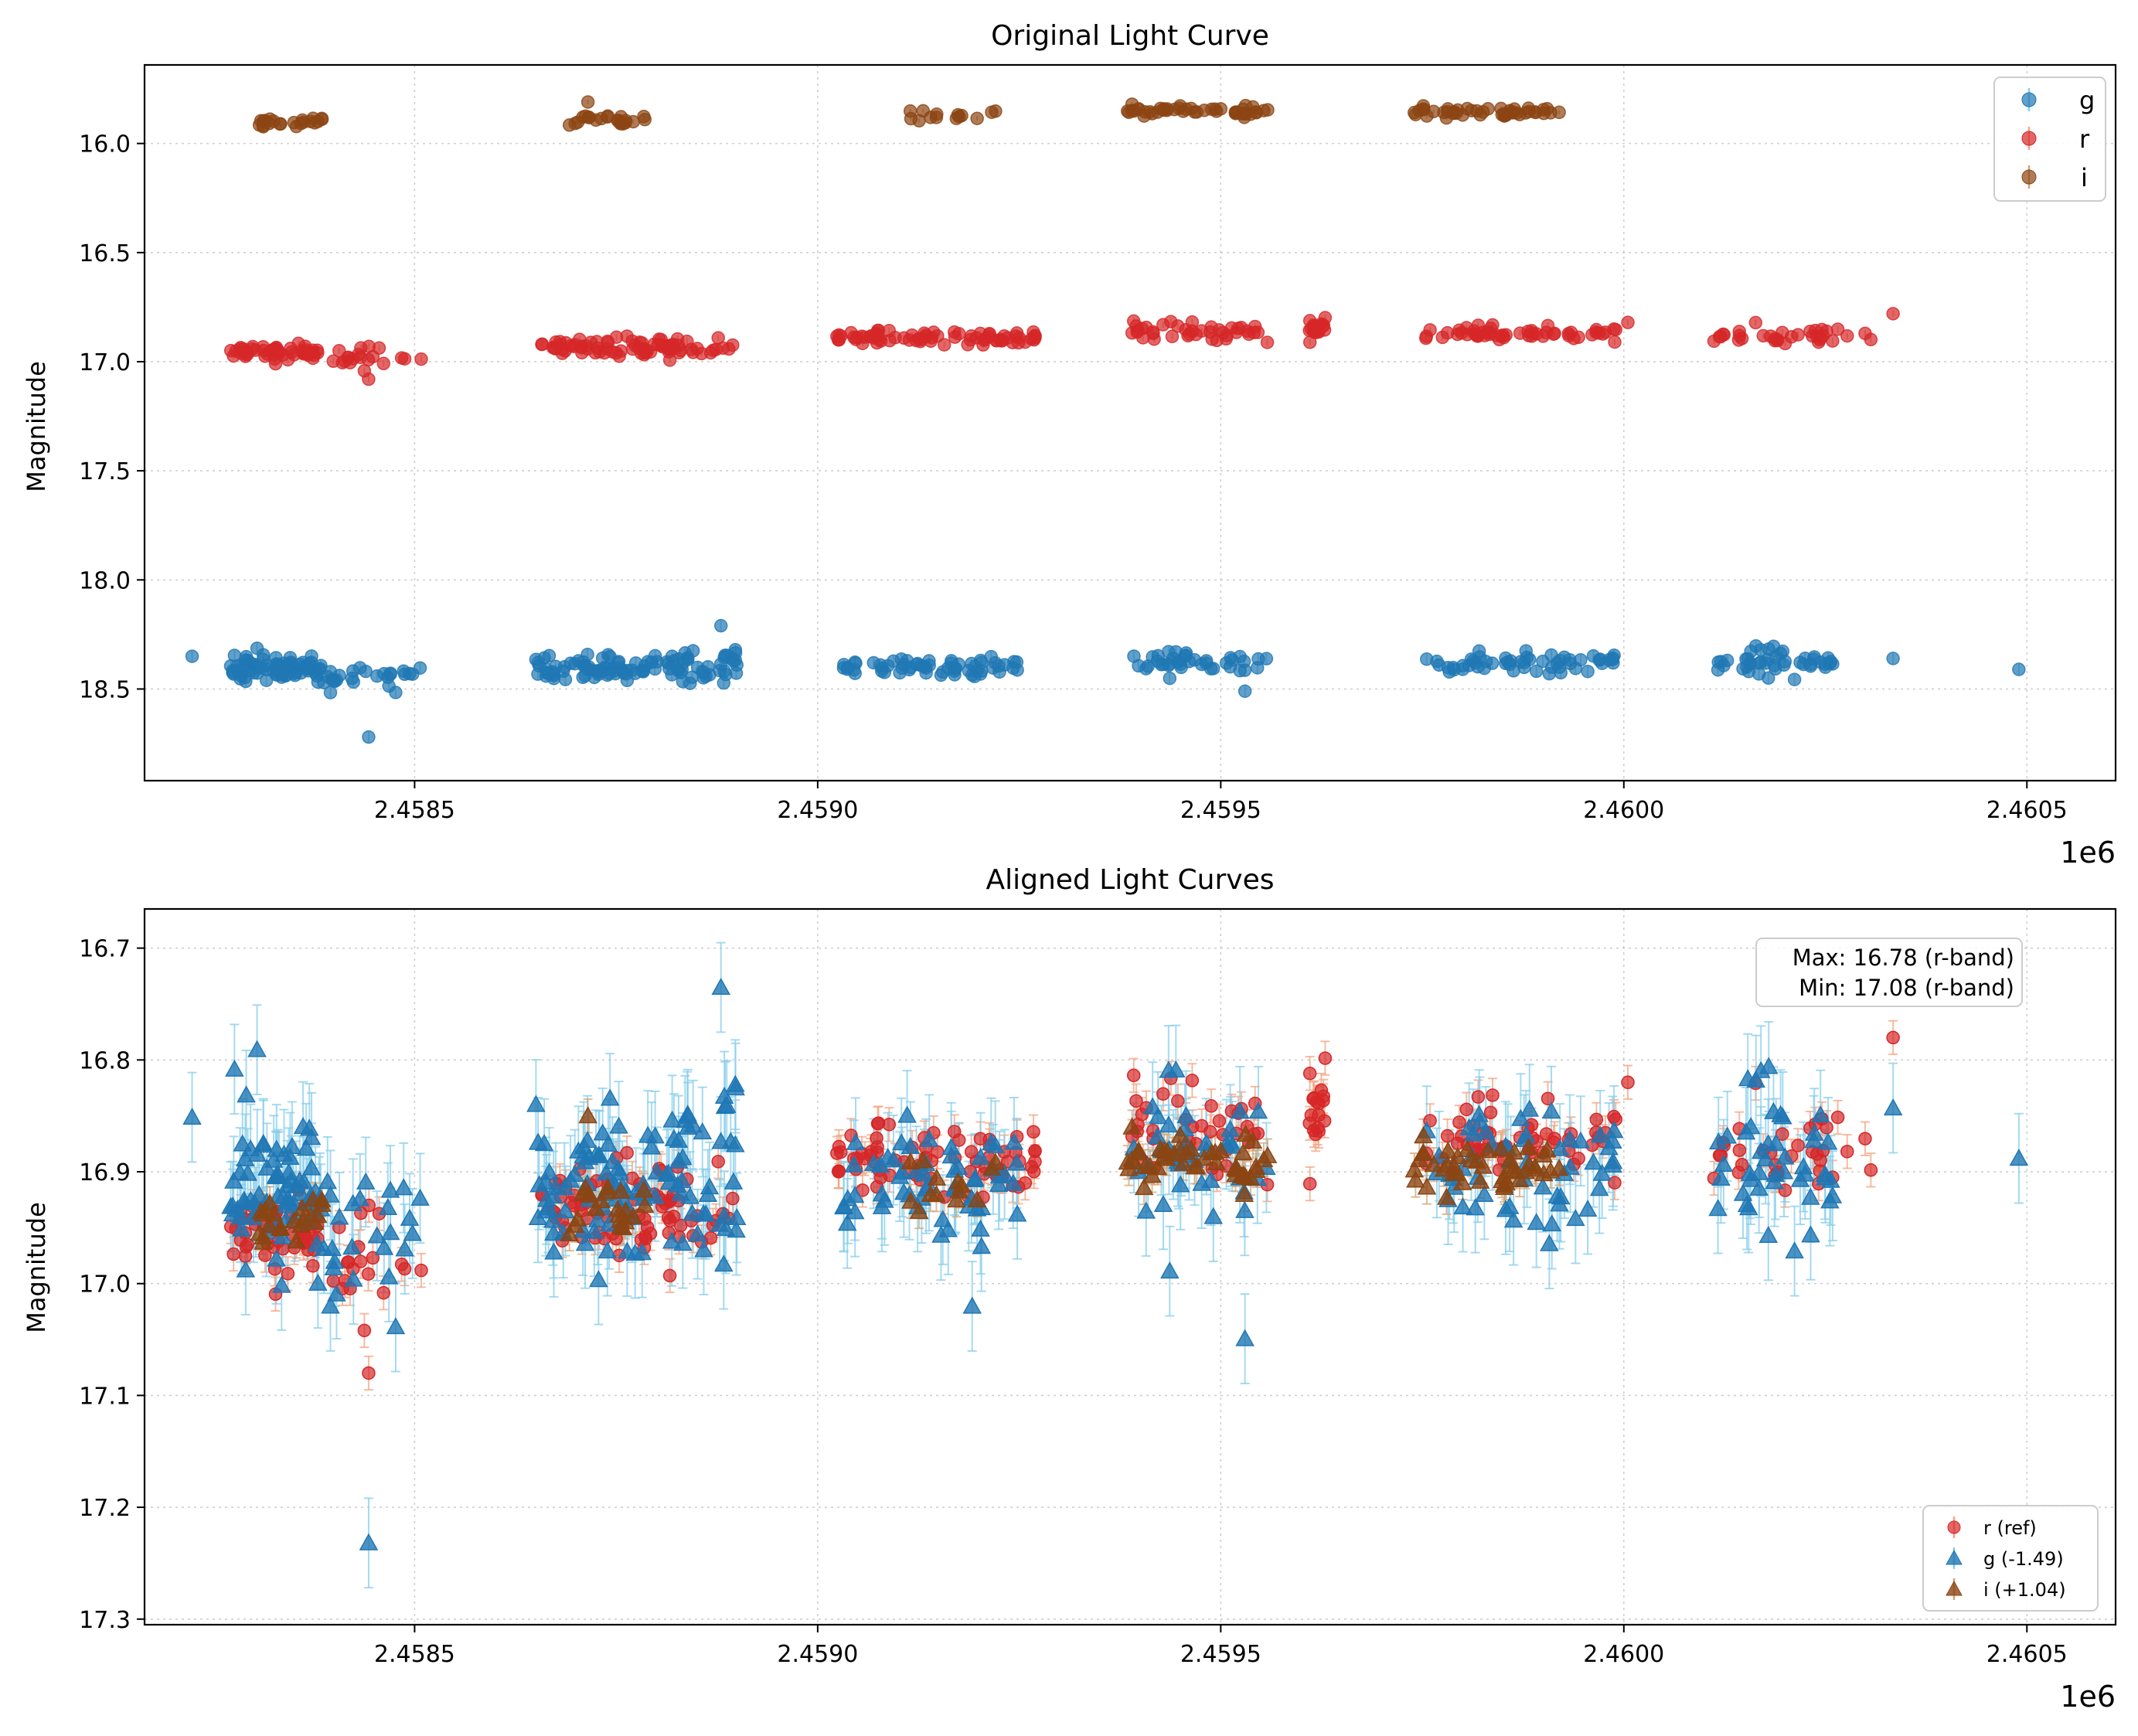 The image size is (2138, 1736). Describe the element at coordinates (1623, 811) in the screenshot. I see `original-xtick-label: 2.4600` at that location.